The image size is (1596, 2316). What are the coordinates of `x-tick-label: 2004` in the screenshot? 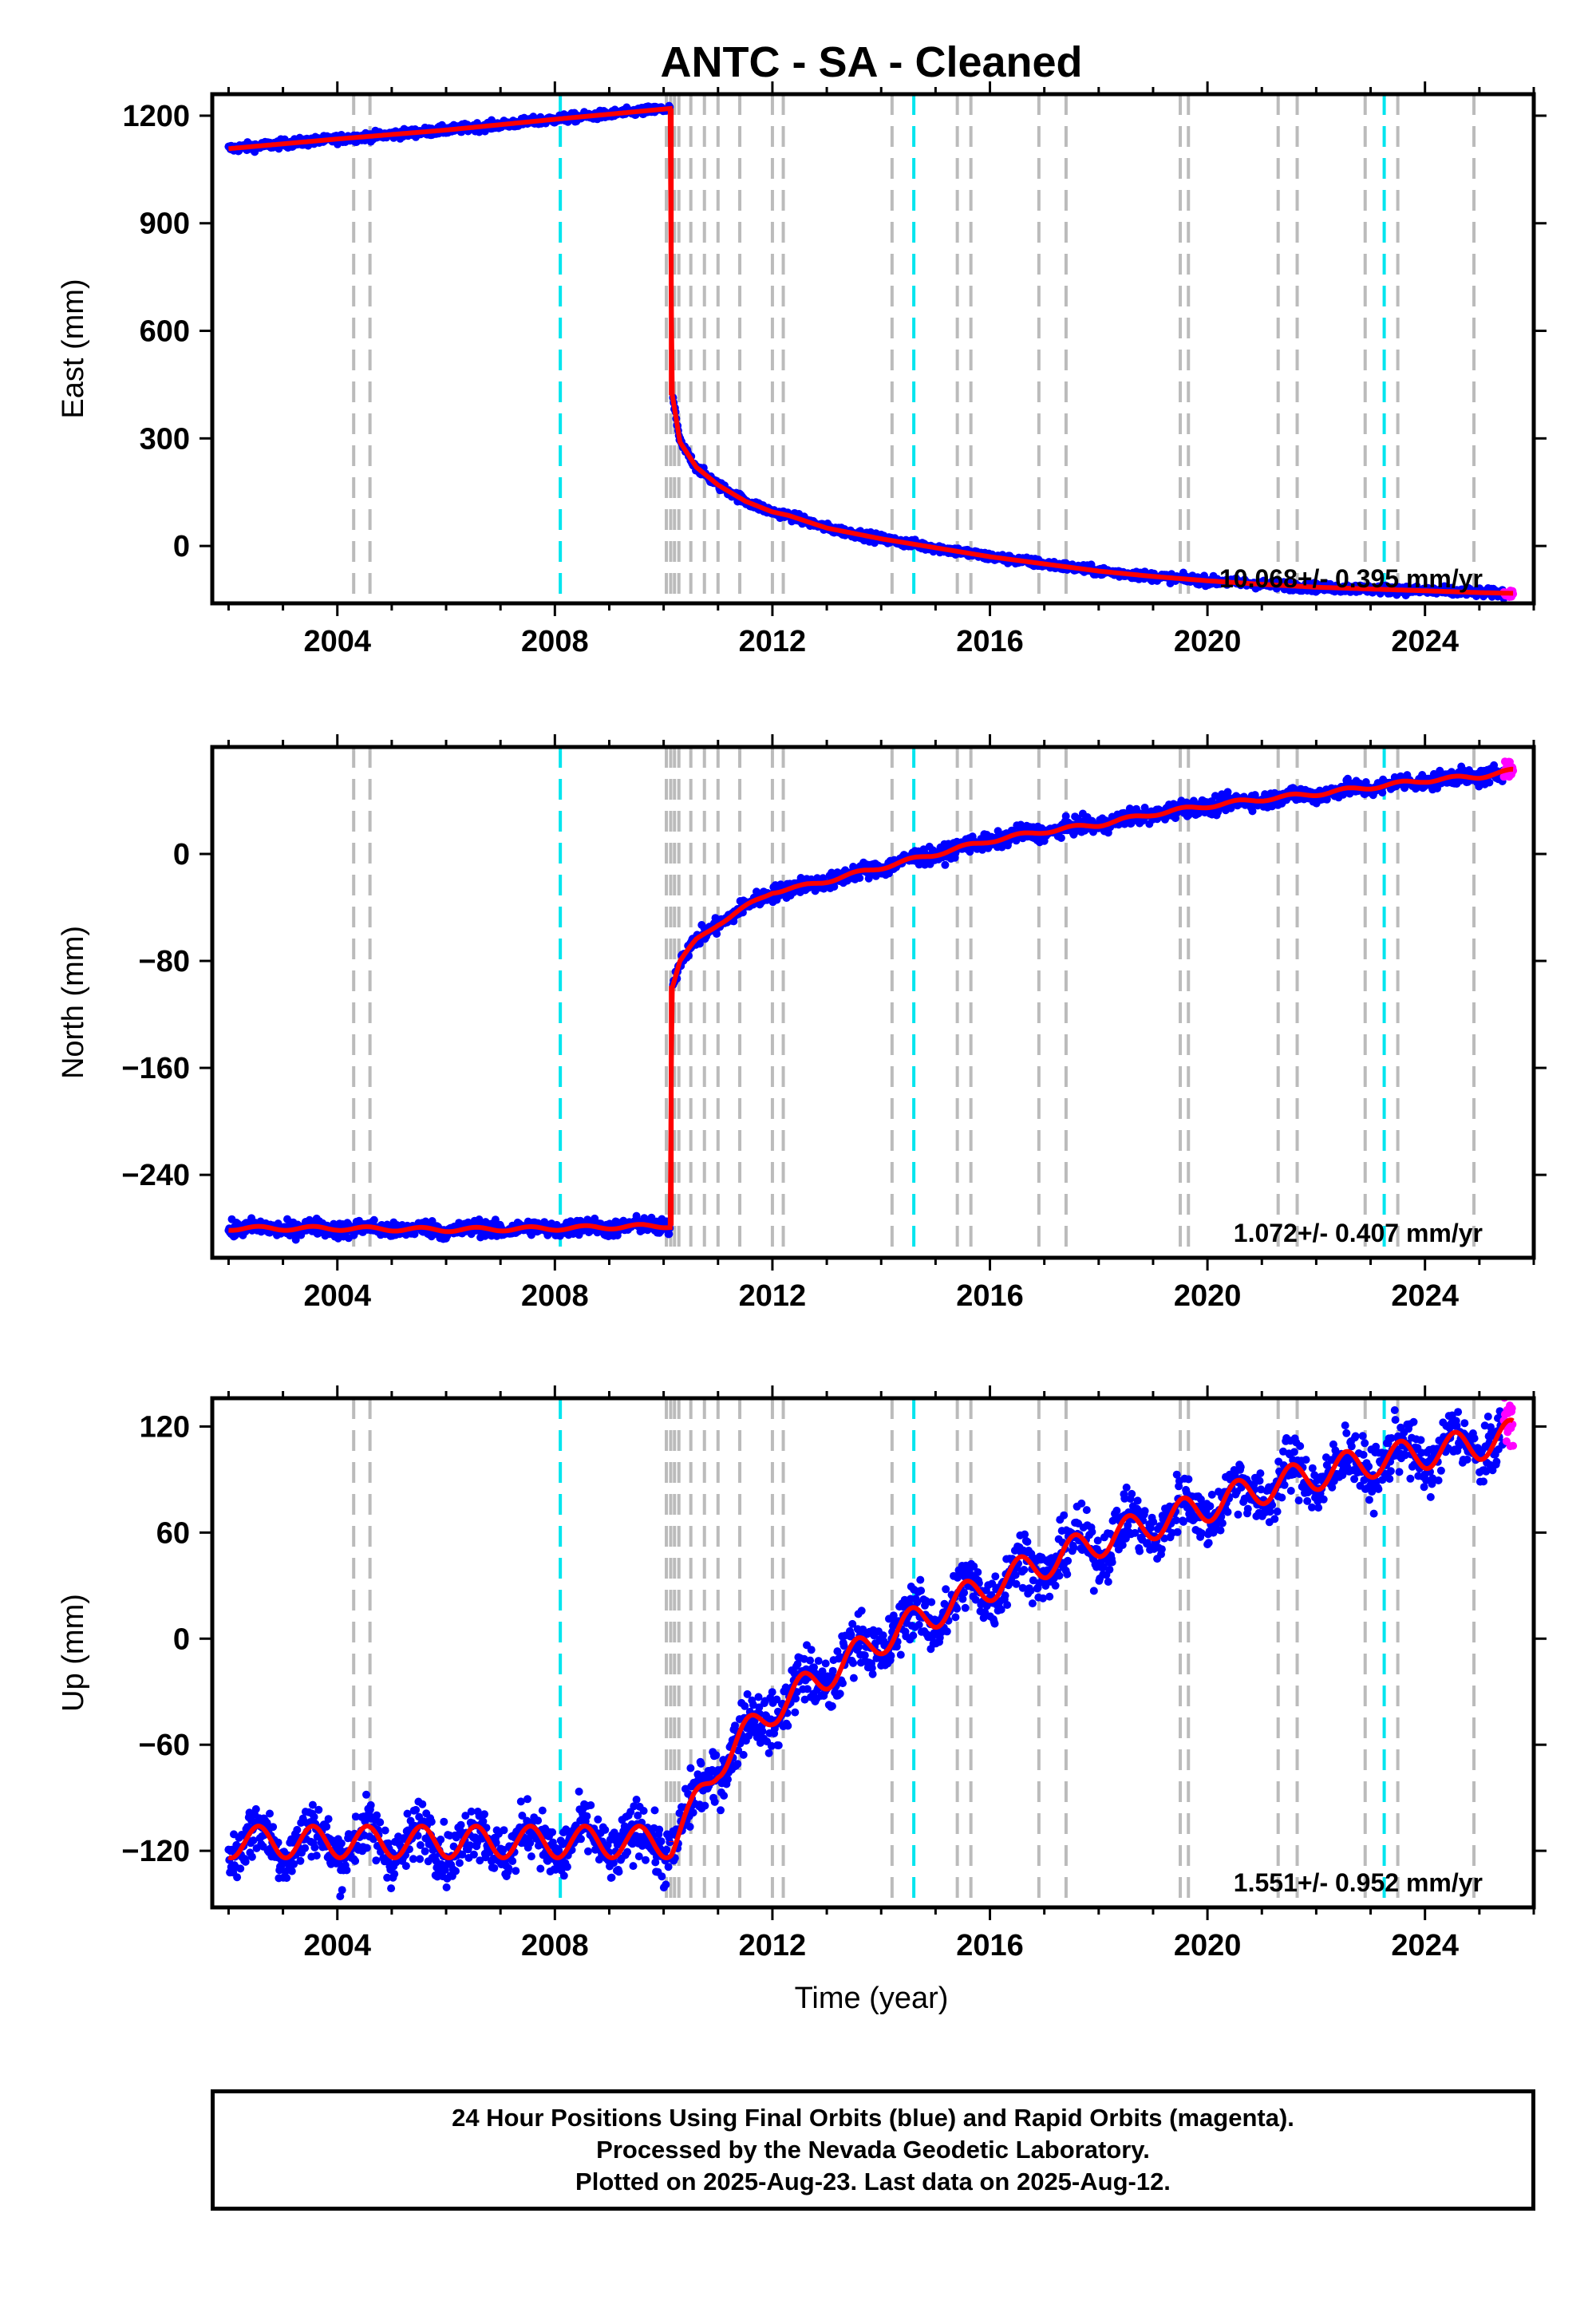 It's located at (337, 1296).